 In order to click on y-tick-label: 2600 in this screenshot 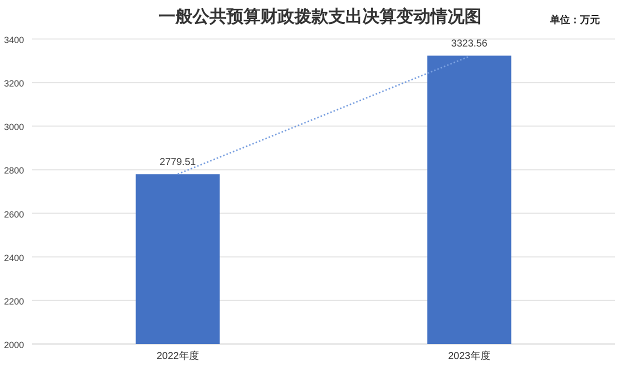, I will do `click(14, 214)`.